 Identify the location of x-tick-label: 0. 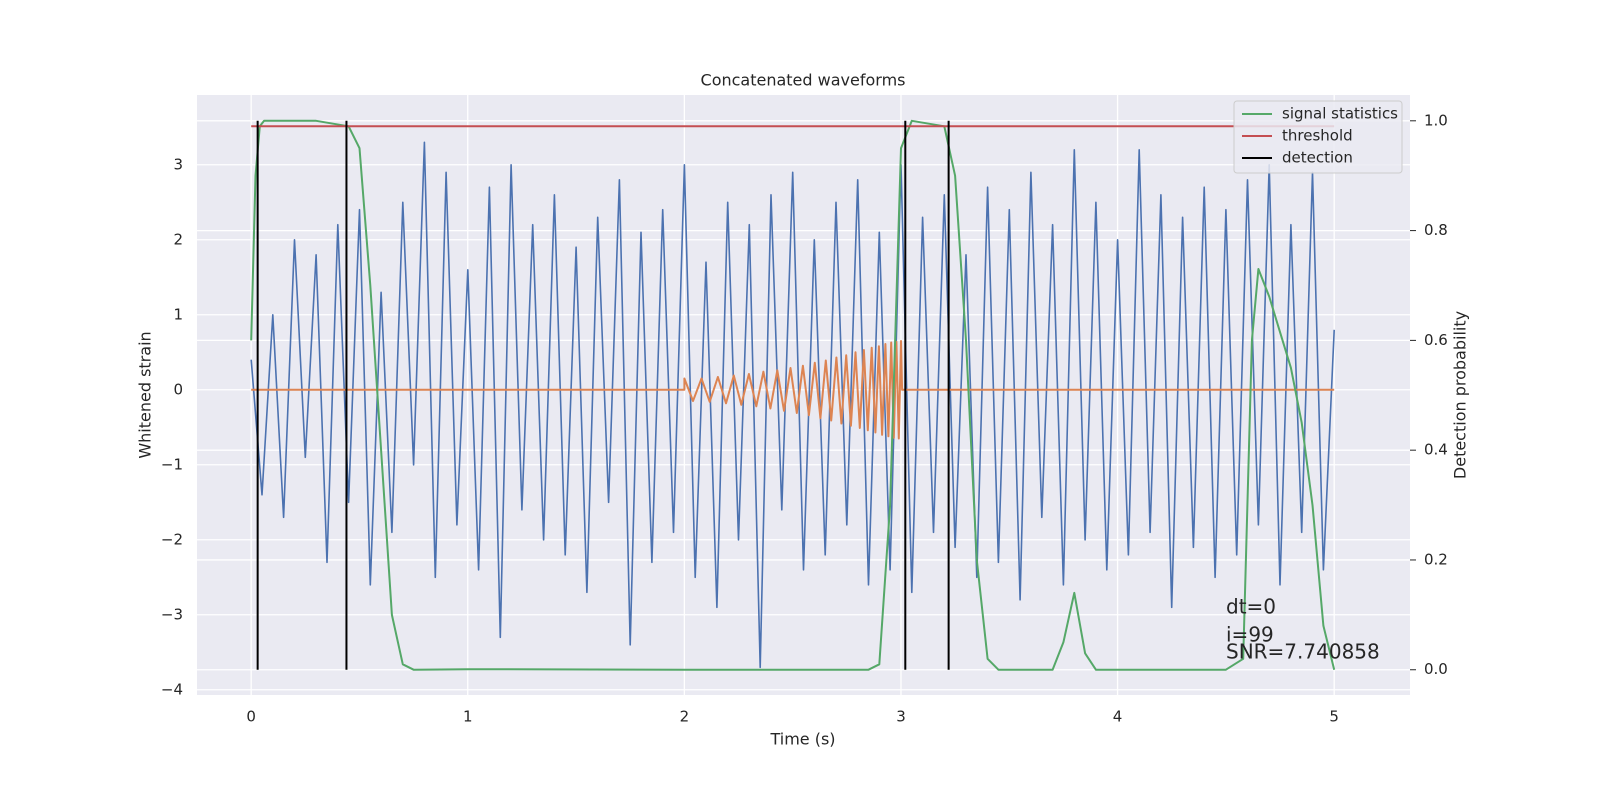
(251, 717).